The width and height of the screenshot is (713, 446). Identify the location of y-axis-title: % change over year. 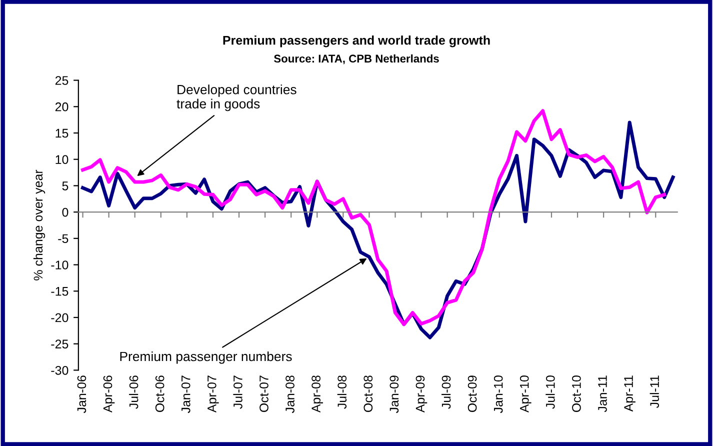
(39, 225).